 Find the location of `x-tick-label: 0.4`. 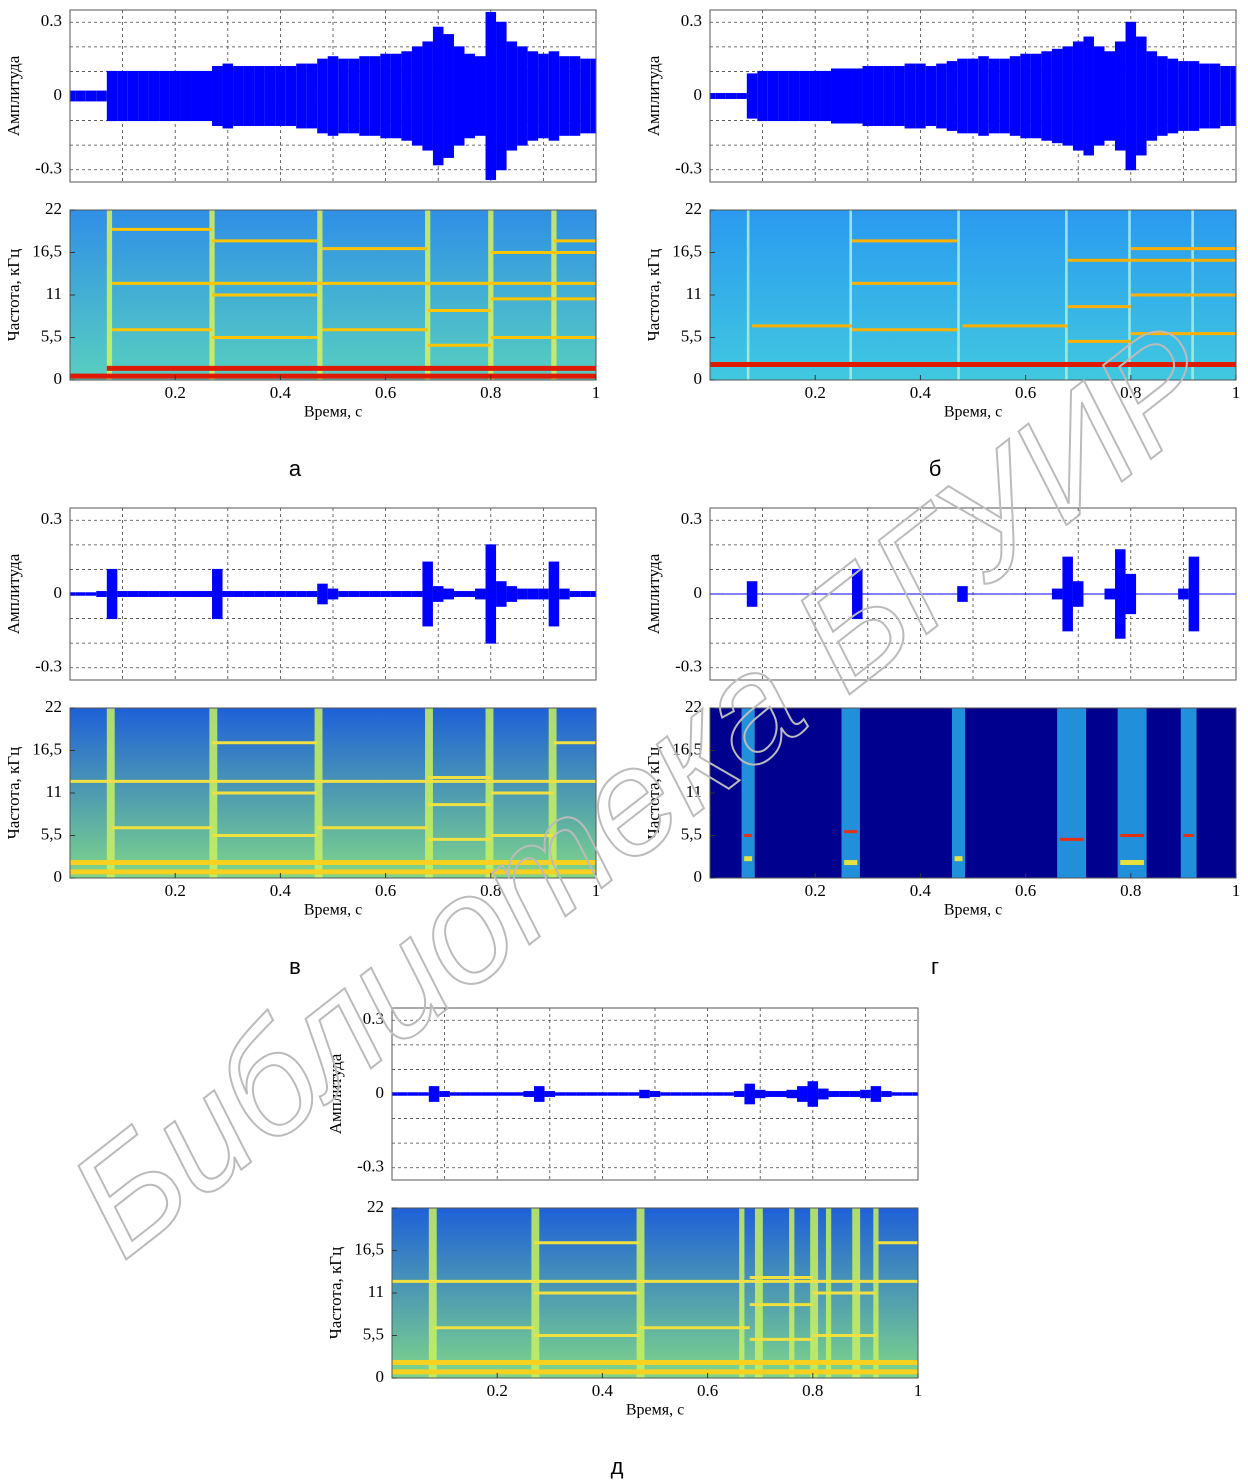

x-tick-label: 0.4 is located at coordinates (281, 392).